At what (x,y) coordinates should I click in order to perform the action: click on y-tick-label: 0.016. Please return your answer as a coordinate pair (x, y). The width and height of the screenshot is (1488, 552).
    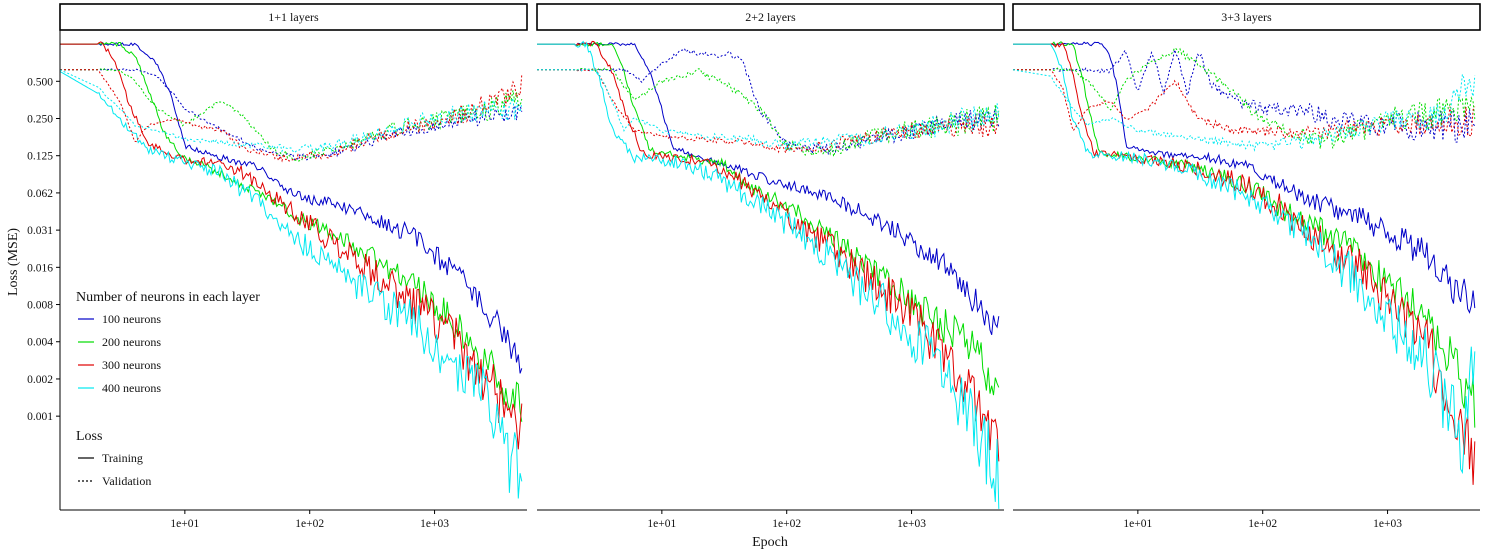
    Looking at the image, I should click on (40, 268).